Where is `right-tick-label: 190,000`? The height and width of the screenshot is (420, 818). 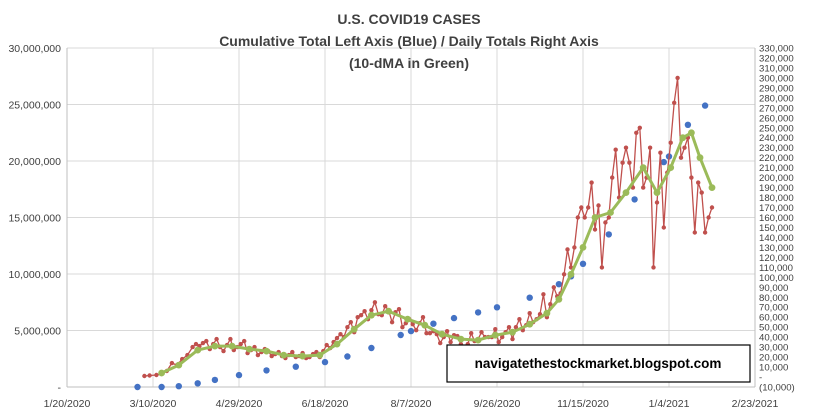 right-tick-label: 190,000 is located at coordinates (776, 188).